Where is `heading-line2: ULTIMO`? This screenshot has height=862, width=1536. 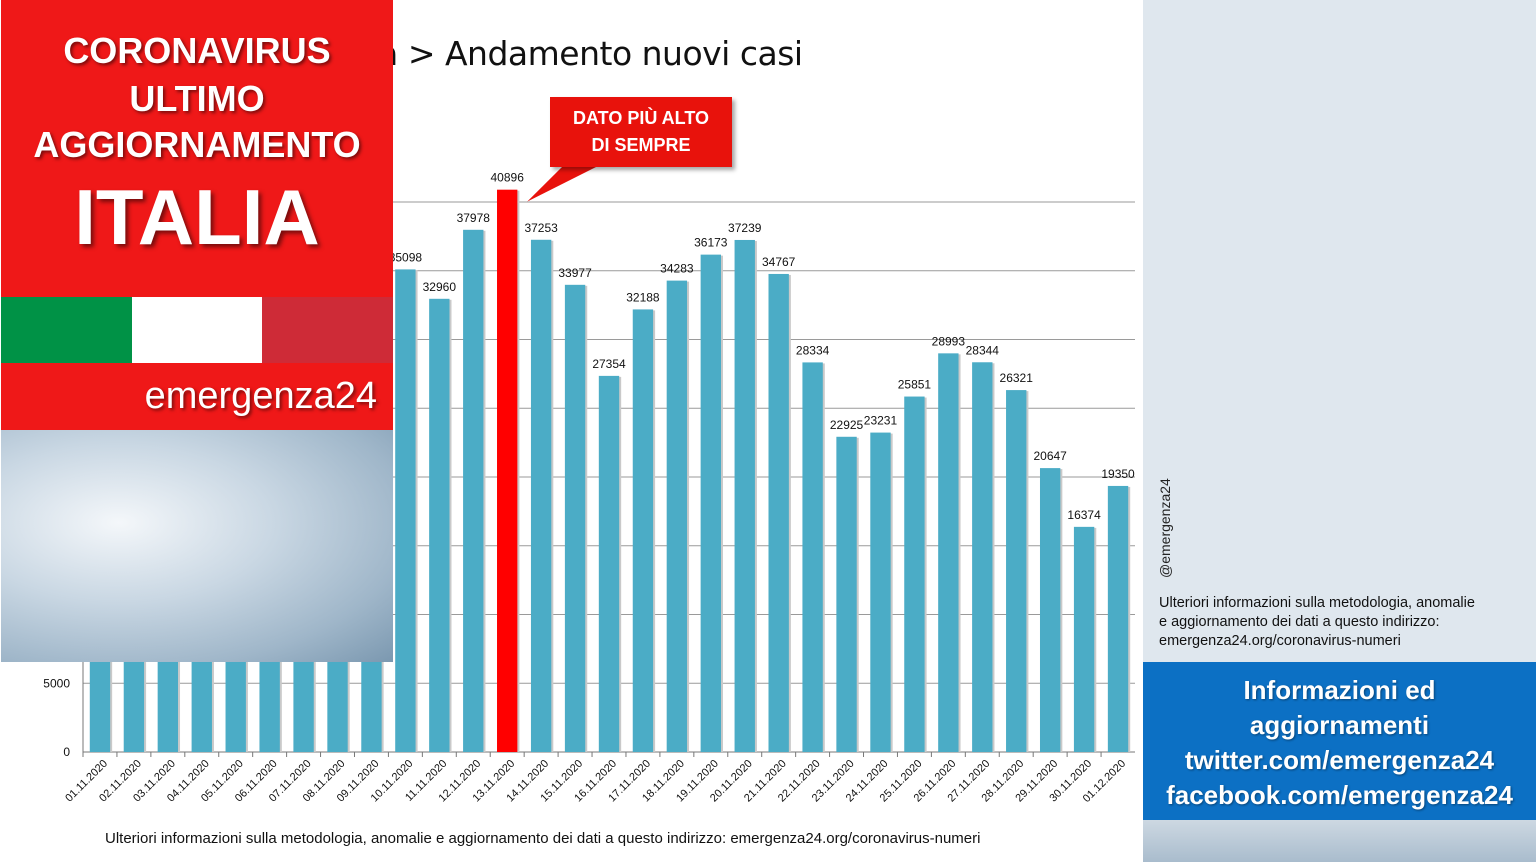
heading-line2: ULTIMO is located at coordinates (197, 98).